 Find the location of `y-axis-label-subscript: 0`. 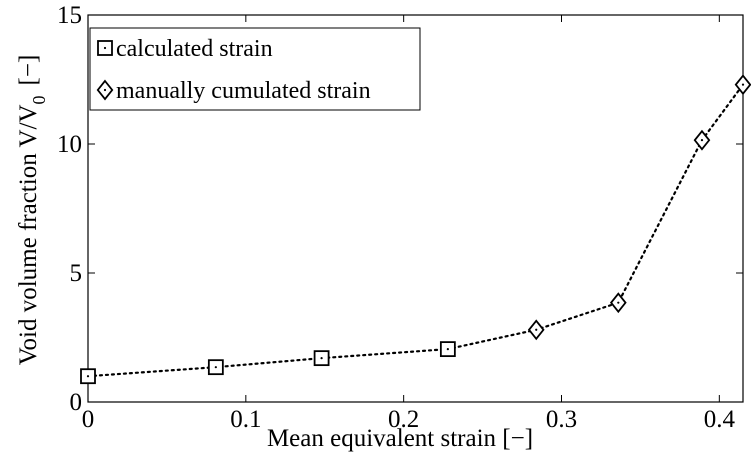

y-axis-label-subscript: 0 is located at coordinates (39, 99).